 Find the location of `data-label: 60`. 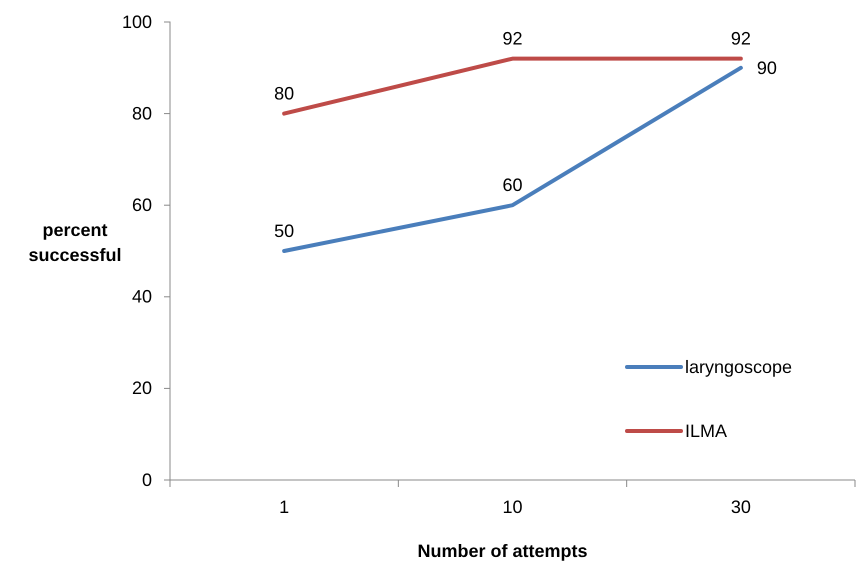

data-label: 60 is located at coordinates (512, 185).